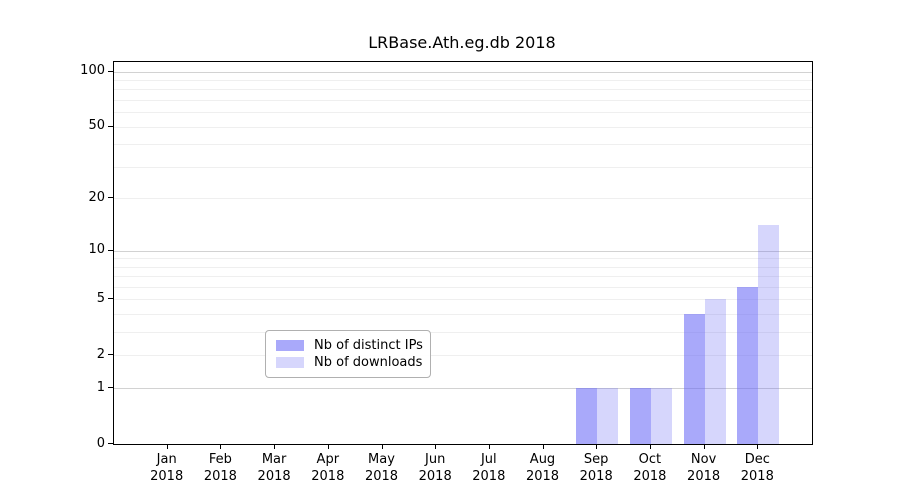 The width and height of the screenshot is (900, 500). What do you see at coordinates (368, 362) in the screenshot?
I see `legend-label: Nb of downloads` at bounding box center [368, 362].